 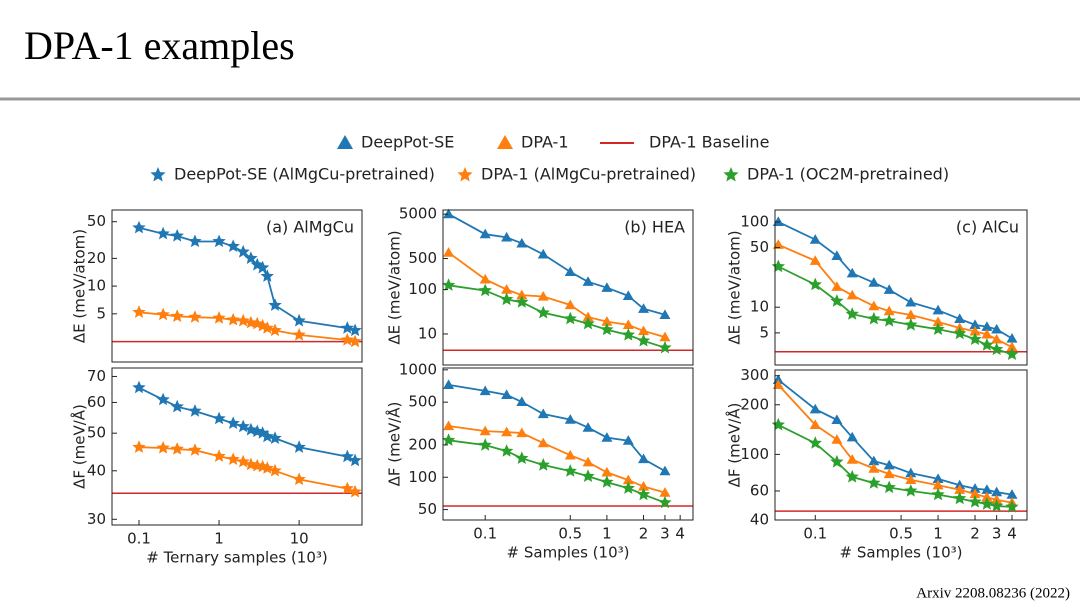 What do you see at coordinates (96, 470) in the screenshot?
I see `y-tick-label: 40` at bounding box center [96, 470].